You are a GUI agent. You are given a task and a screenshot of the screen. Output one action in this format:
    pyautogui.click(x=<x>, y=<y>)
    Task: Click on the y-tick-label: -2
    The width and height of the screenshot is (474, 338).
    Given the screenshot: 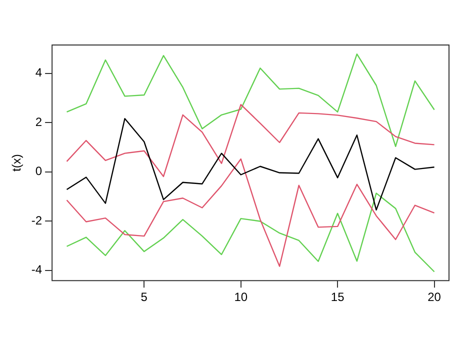 What is the action you would take?
    pyautogui.click(x=36, y=220)
    